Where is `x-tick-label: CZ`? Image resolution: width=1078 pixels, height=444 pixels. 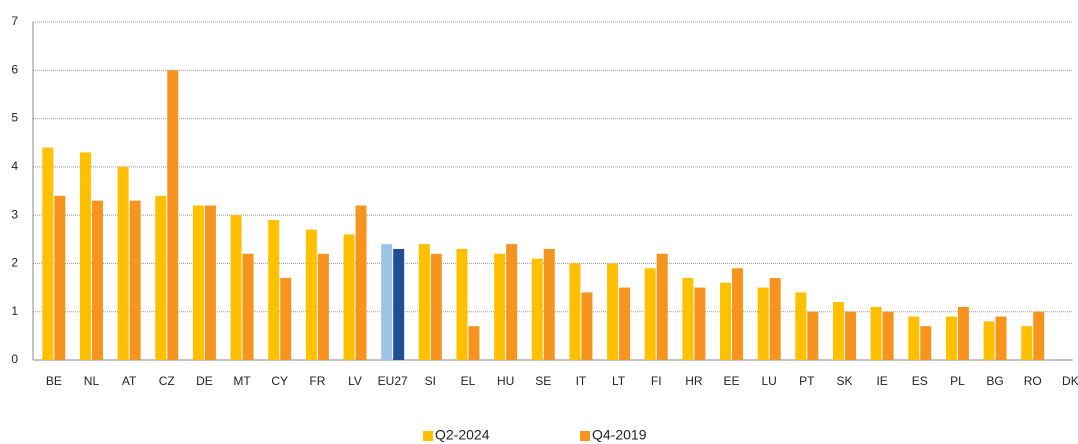
x-tick-label: CZ is located at coordinates (167, 381).